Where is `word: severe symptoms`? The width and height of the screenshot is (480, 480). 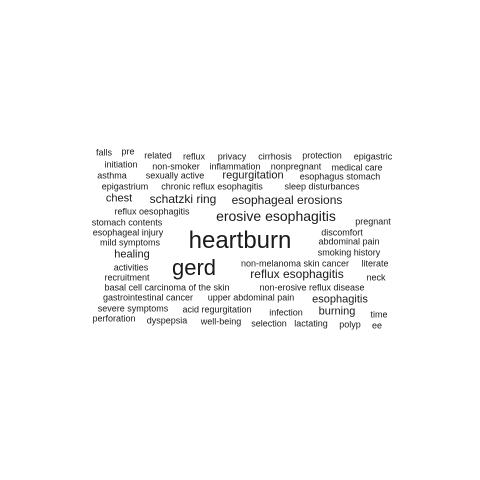 word: severe symptoms is located at coordinates (133, 308).